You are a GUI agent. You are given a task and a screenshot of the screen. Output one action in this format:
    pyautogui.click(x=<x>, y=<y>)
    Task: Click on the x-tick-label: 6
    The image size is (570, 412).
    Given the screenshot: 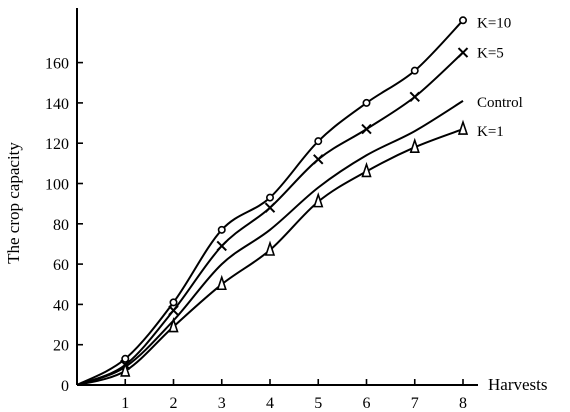 What is the action you would take?
    pyautogui.click(x=367, y=403)
    